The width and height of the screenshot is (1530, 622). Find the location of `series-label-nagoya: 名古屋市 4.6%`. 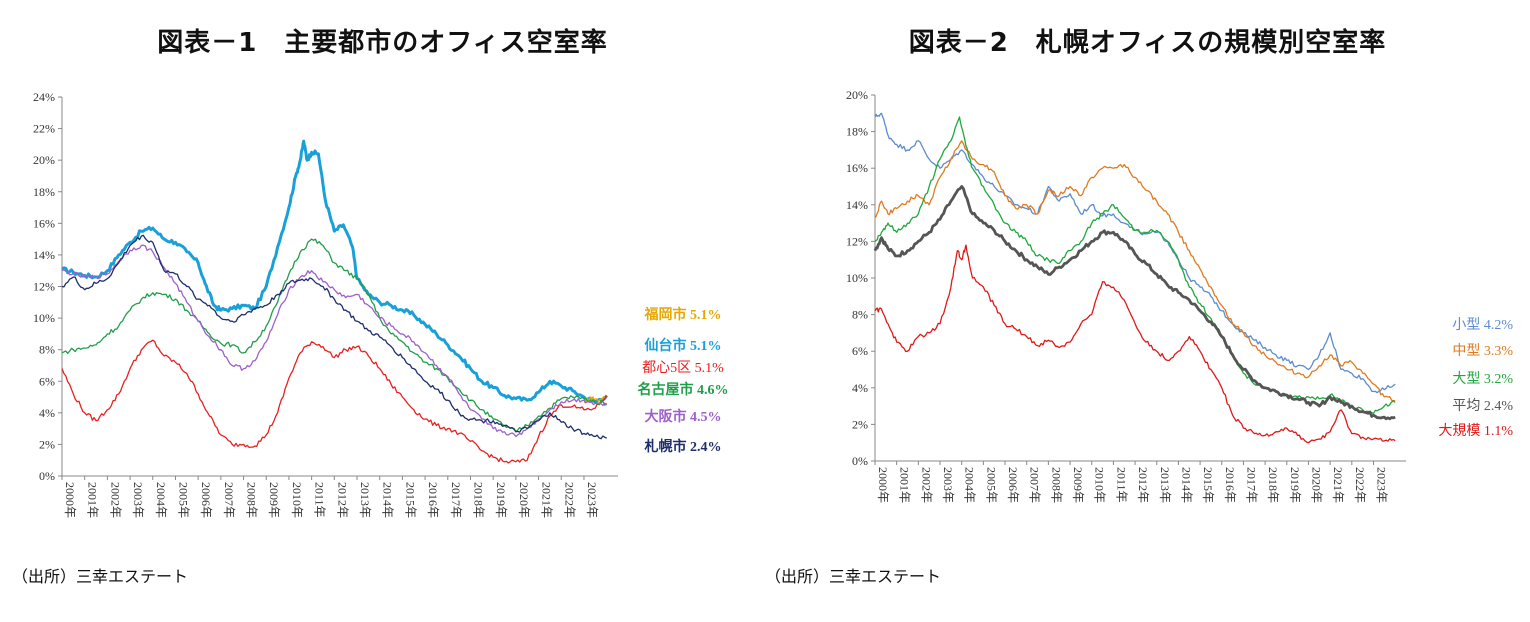

series-label-nagoya: 名古屋市 4.6% is located at coordinates (683, 389).